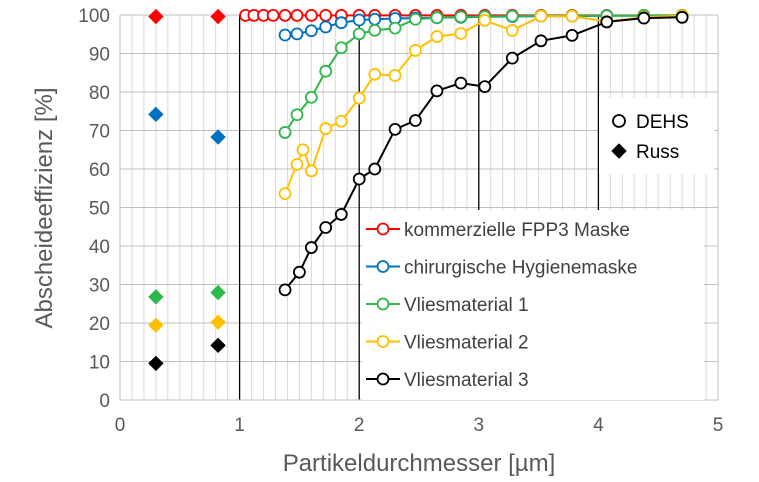 The width and height of the screenshot is (759, 482). Describe the element at coordinates (99, 93) in the screenshot. I see `y-tick-label: 80` at that location.